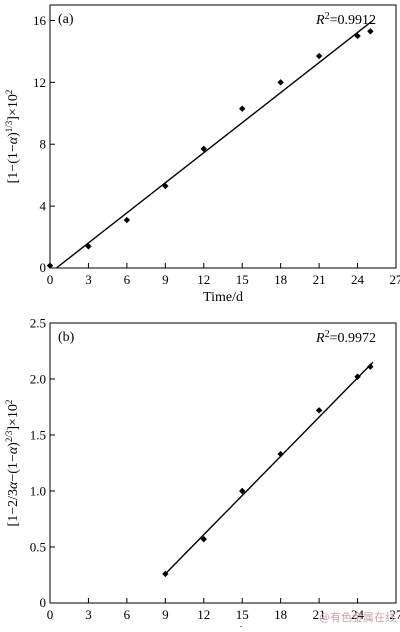 The height and width of the screenshot is (632, 400). Describe the element at coordinates (38, 435) in the screenshot. I see `y-tick-label: 1.5` at that location.